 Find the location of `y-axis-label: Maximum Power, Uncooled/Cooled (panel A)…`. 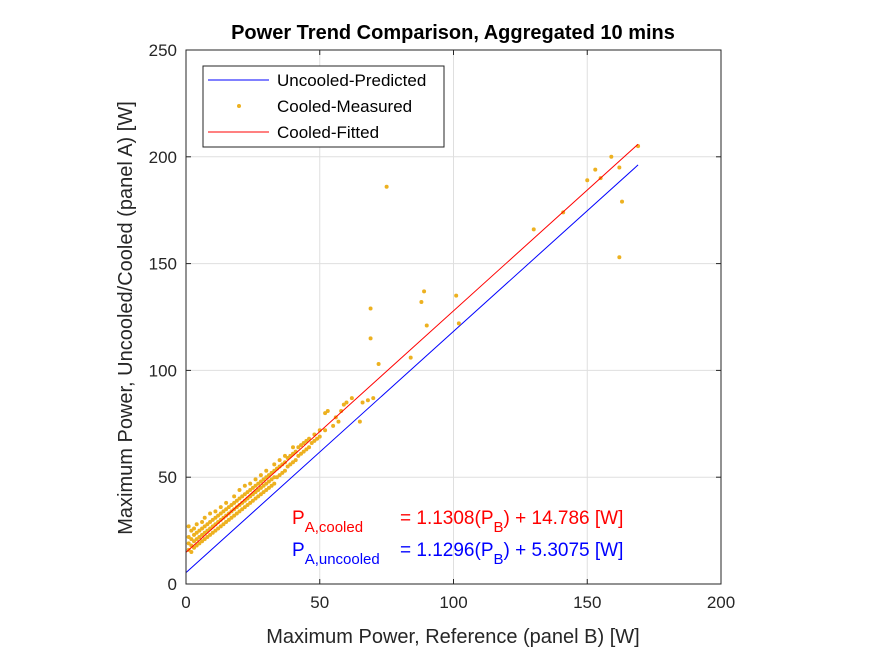

y-axis-label: Maximum Power, Uncooled/Cooled (panel A)… is located at coordinates (126, 318).